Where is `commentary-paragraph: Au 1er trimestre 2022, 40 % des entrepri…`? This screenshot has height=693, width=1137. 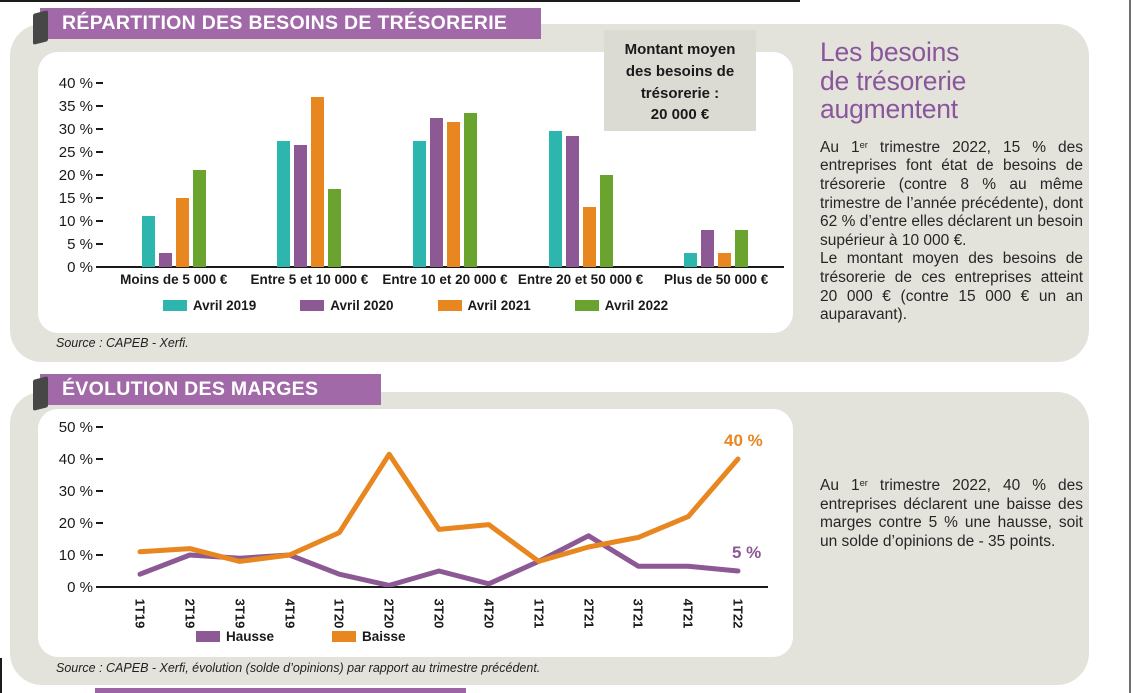 commentary-paragraph: Au 1er trimestre 2022, 40 % des entrepri… is located at coordinates (951, 514).